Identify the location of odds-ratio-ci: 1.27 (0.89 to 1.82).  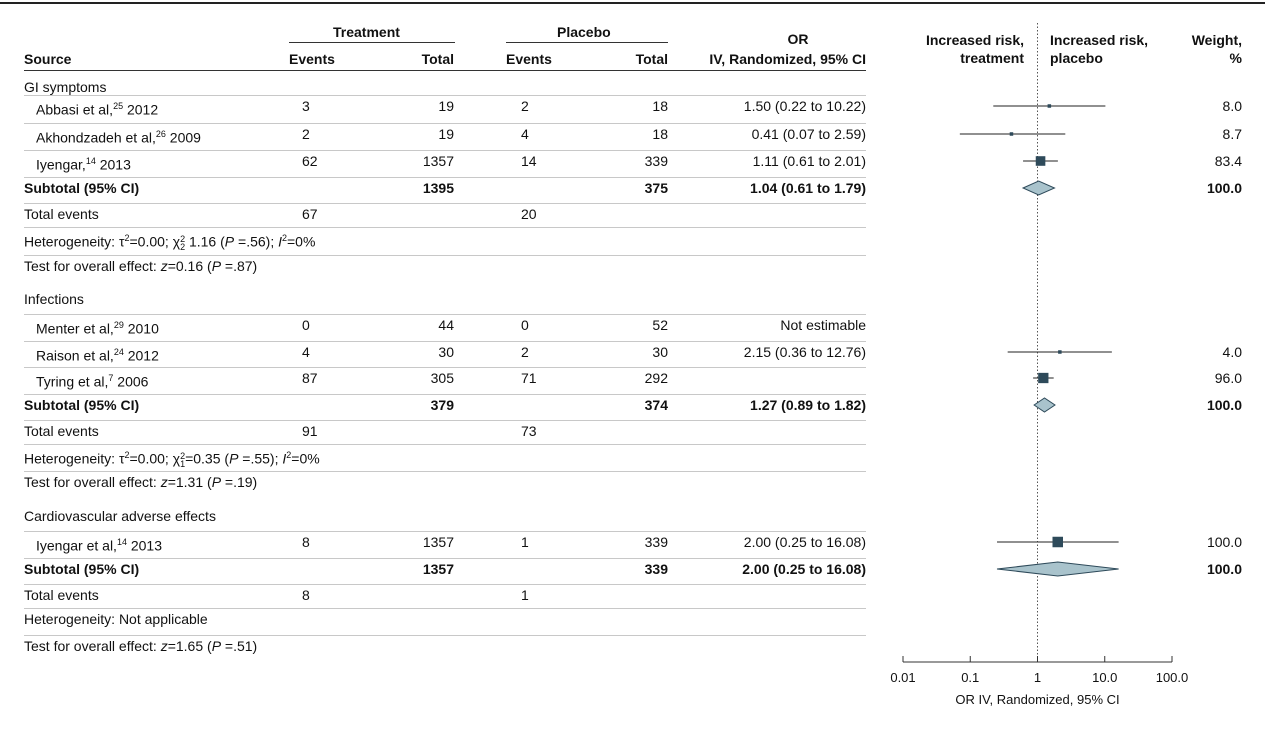
(808, 405).